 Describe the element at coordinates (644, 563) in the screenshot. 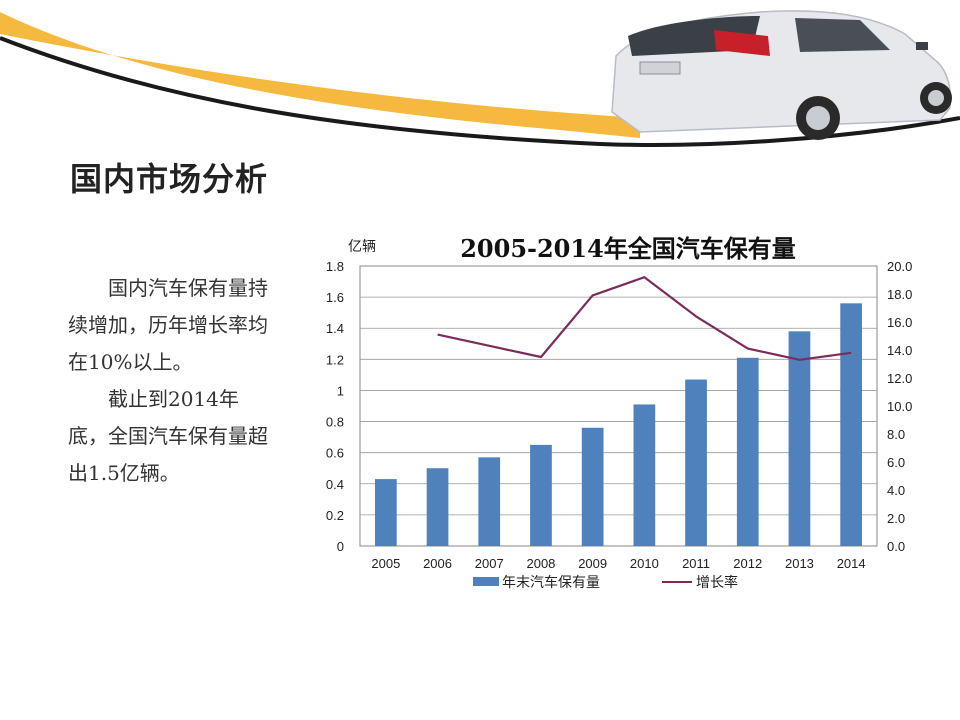

I see `x-tick-label: 2010` at that location.